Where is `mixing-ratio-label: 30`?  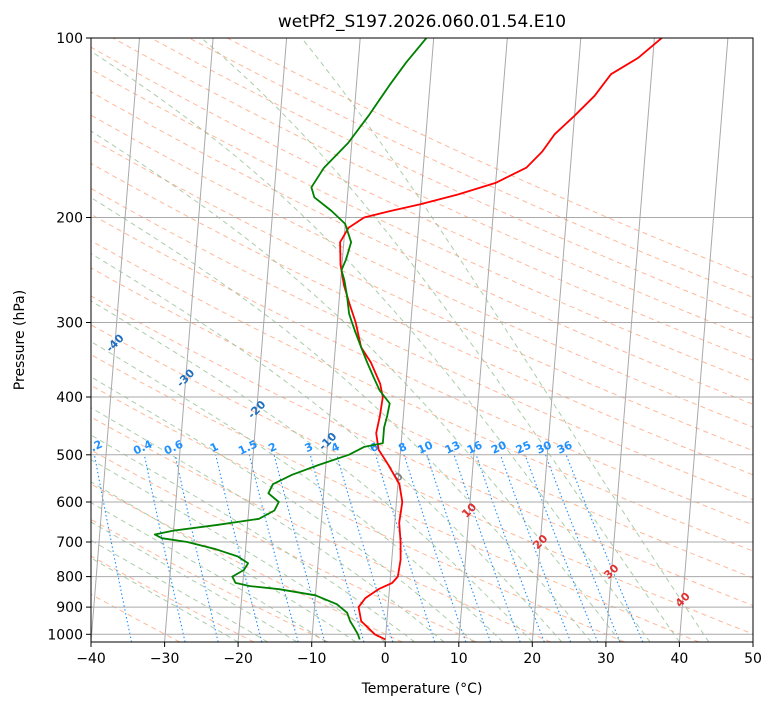 mixing-ratio-label: 30 is located at coordinates (544, 447).